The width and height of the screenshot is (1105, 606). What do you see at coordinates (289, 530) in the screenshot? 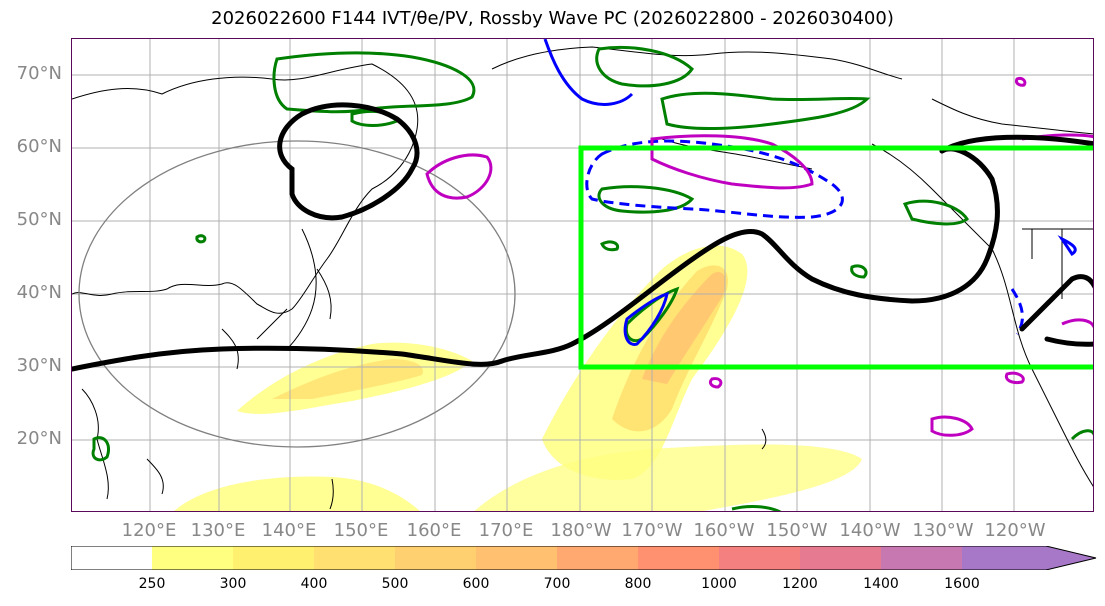
I see `lon-label-140e: 140°E` at bounding box center [289, 530].